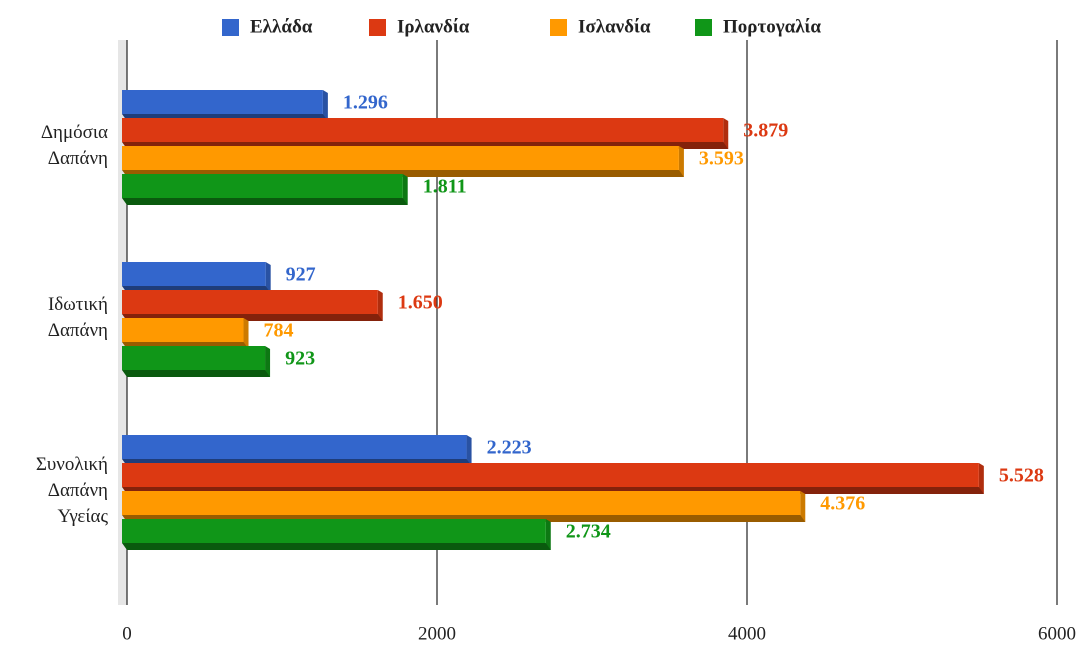 Image resolution: width=1085 pixels, height=647 pixels. What do you see at coordinates (842, 504) in the screenshot?
I see `data-label: 4.376` at bounding box center [842, 504].